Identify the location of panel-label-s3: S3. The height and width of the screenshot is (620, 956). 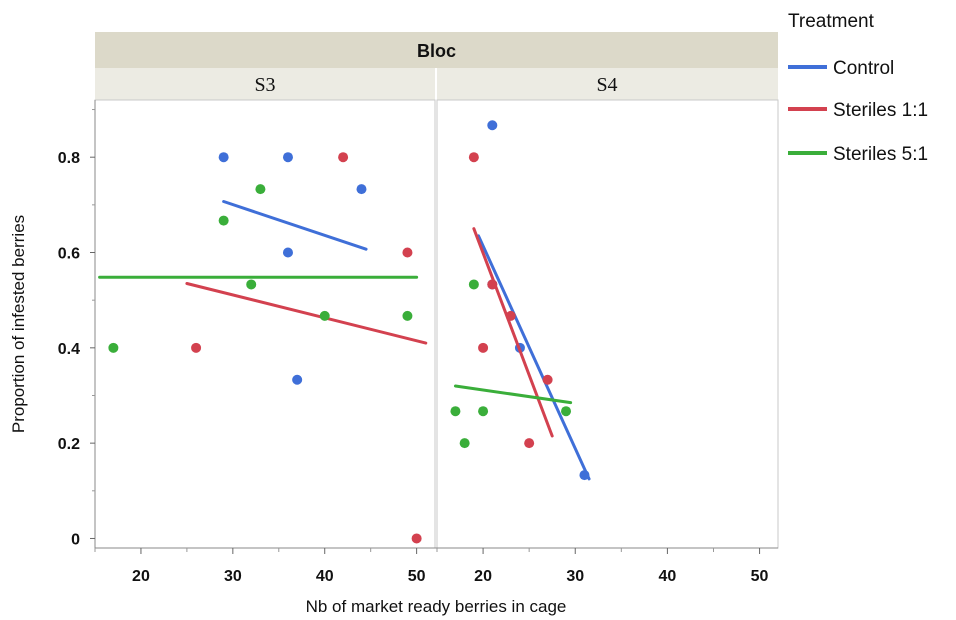
(264, 85).